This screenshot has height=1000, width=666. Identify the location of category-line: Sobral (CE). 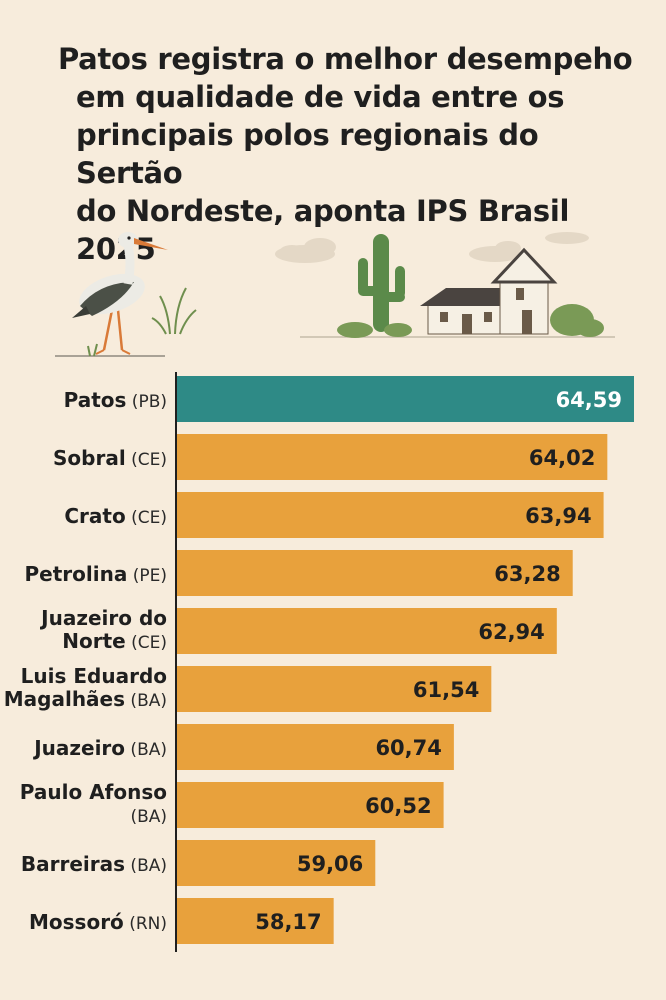
(110, 458).